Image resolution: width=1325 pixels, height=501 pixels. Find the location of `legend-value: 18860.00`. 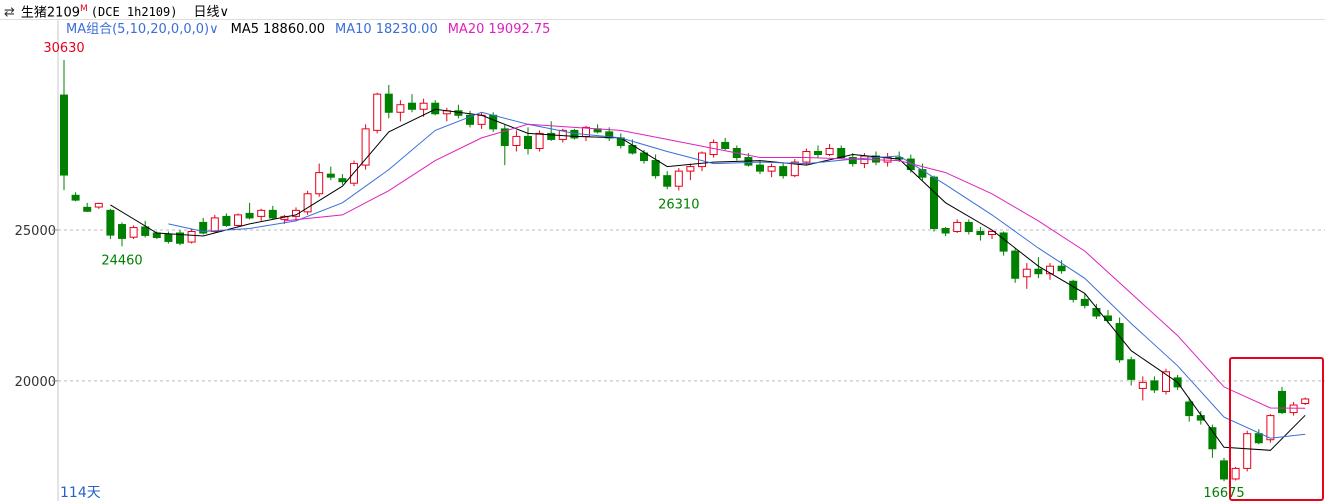

legend-value: 18860.00 is located at coordinates (294, 29).